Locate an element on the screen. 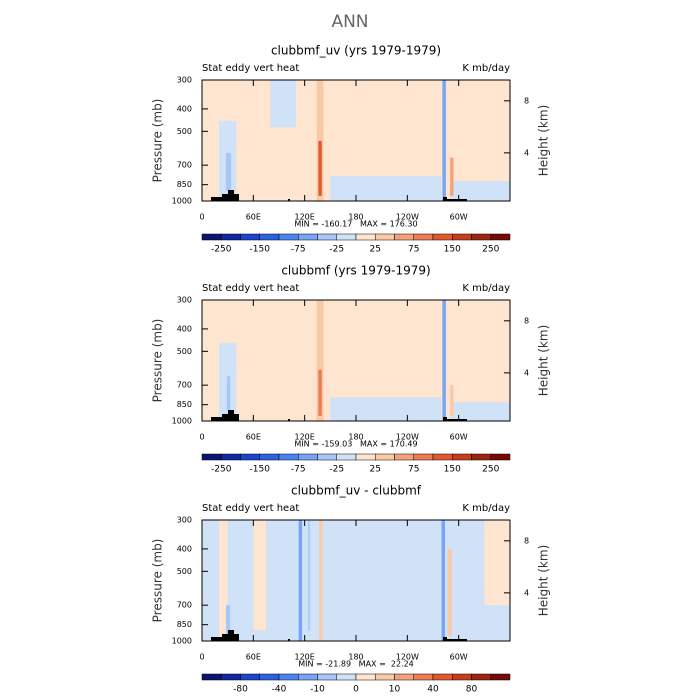  colorbar-label: -150 is located at coordinates (260, 250).